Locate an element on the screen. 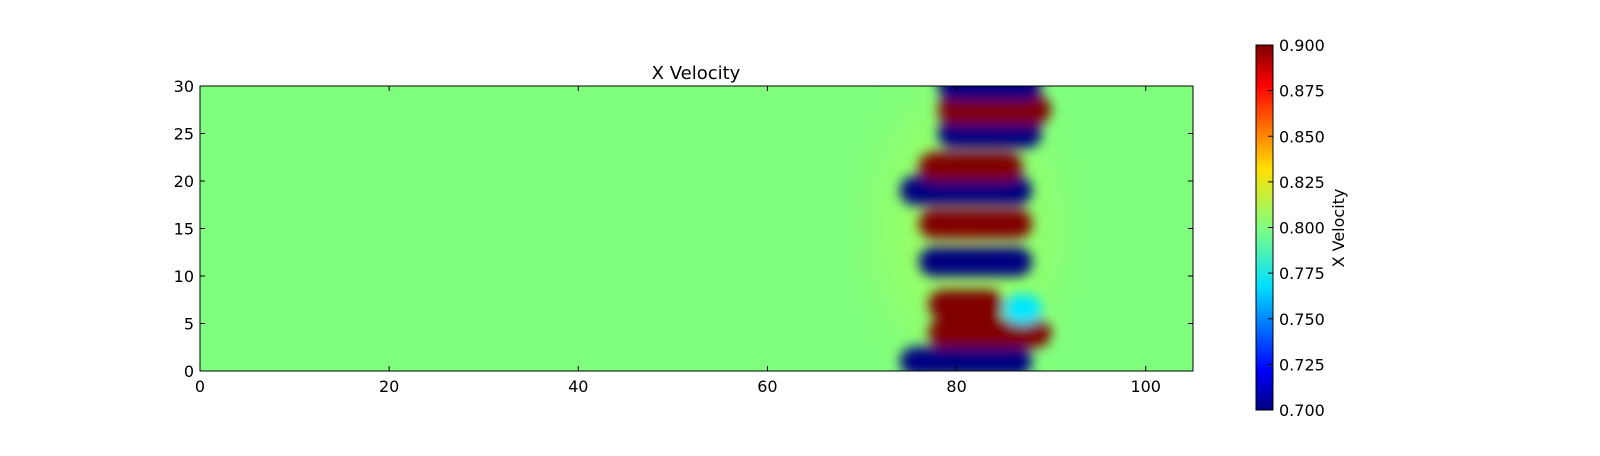 This screenshot has height=456, width=1600. x-tick-label: 100 is located at coordinates (1145, 386).